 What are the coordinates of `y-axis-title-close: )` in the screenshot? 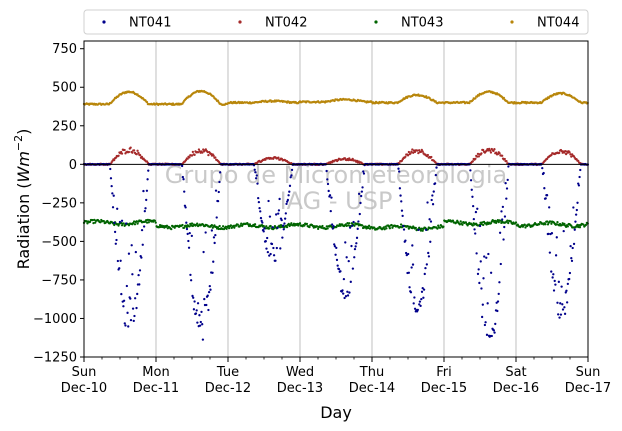 It's located at (23, 132).